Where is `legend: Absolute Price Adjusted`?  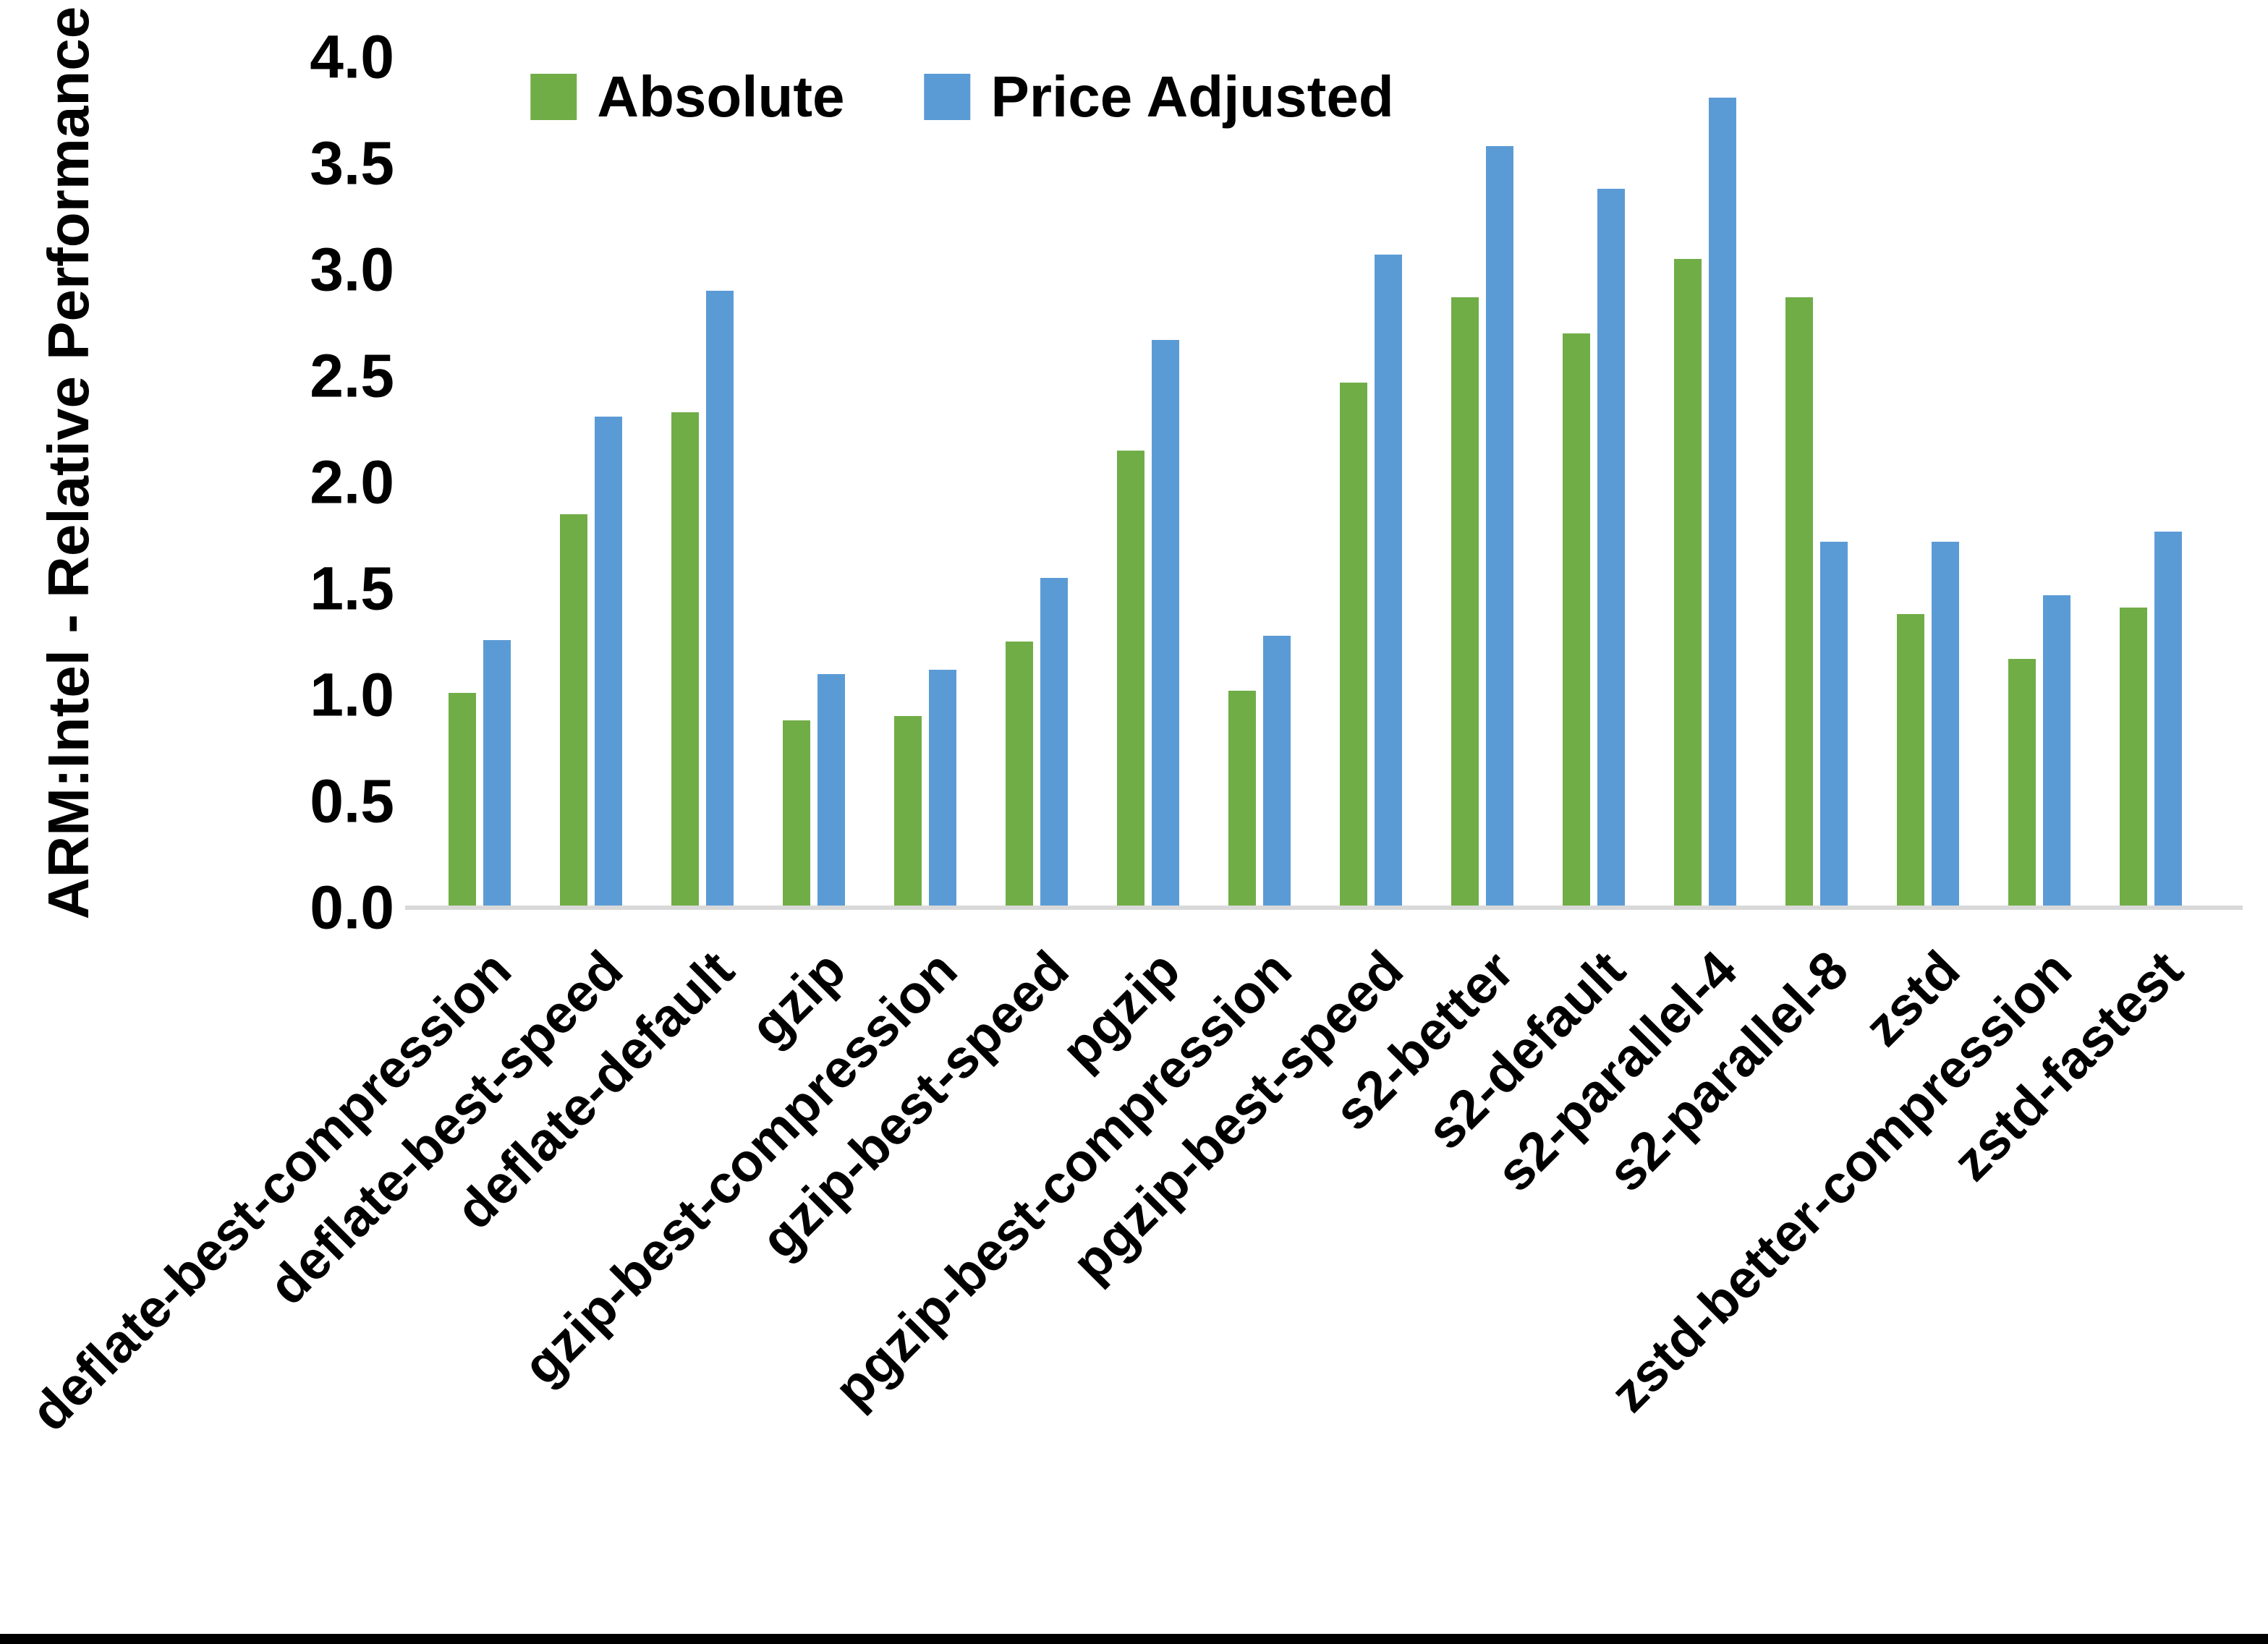 legend: Absolute Price Adjusted is located at coordinates (962, 97).